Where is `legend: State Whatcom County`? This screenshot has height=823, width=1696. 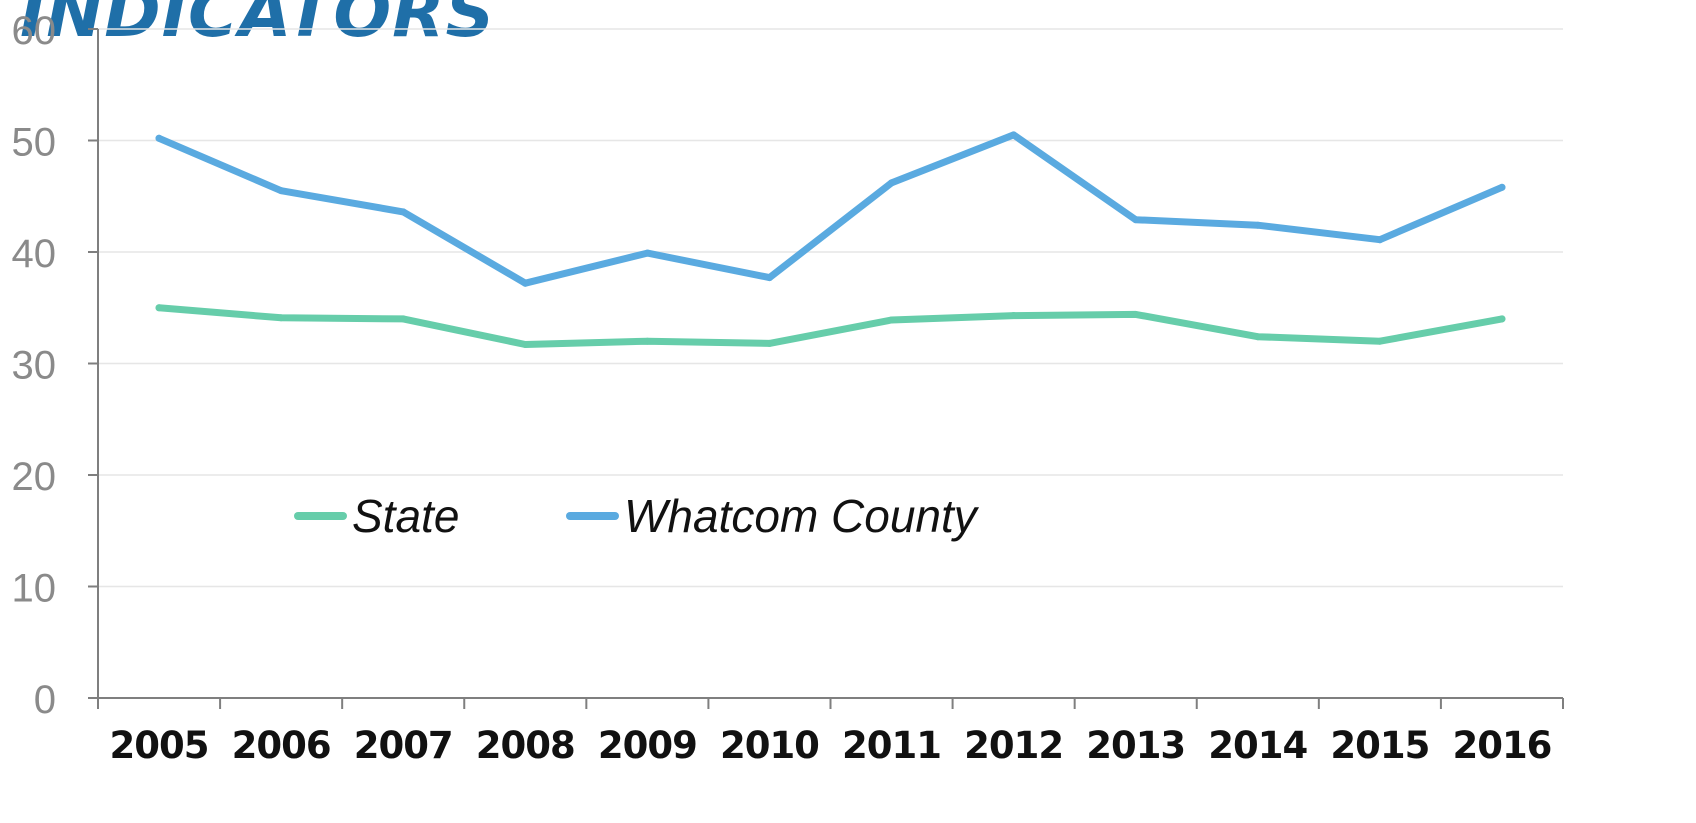 legend: State Whatcom County is located at coordinates (637, 516).